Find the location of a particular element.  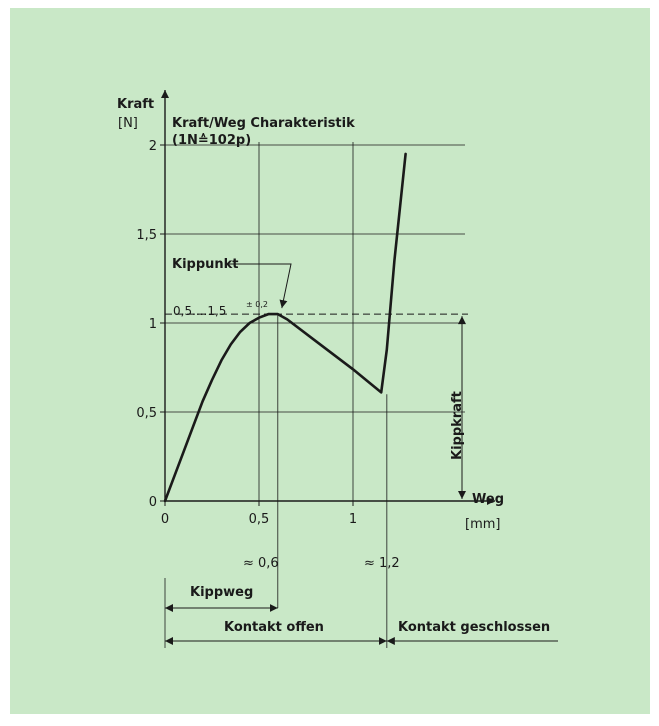

y-axis-unit: [N] is located at coordinates (128, 123).